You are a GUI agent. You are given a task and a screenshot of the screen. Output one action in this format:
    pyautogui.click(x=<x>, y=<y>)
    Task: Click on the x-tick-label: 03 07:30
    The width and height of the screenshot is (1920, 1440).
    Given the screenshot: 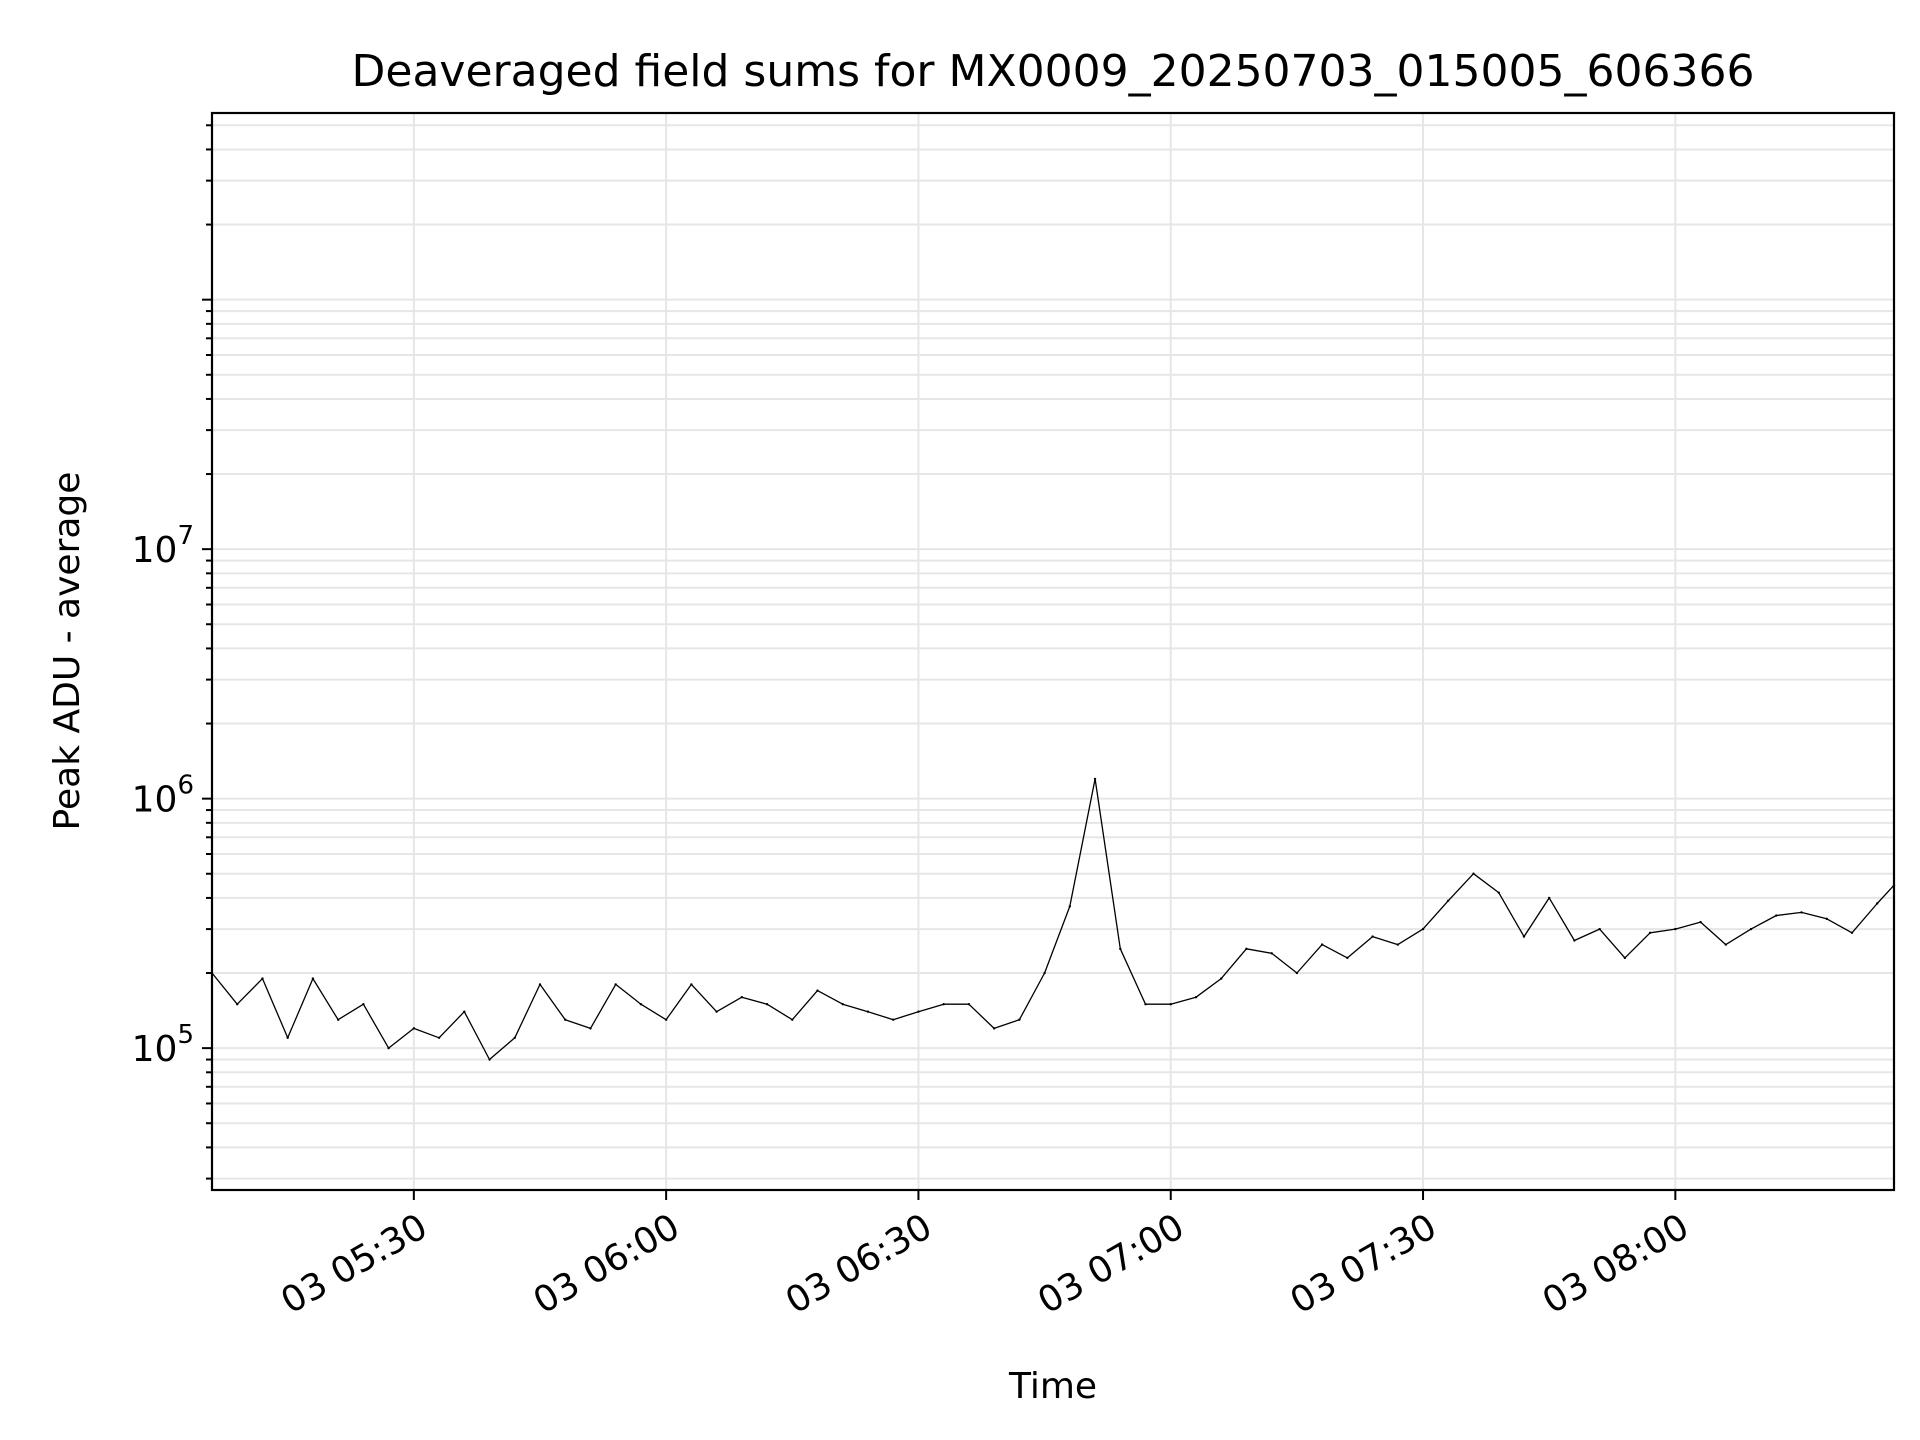 What is the action you would take?
    pyautogui.click(x=1364, y=1264)
    